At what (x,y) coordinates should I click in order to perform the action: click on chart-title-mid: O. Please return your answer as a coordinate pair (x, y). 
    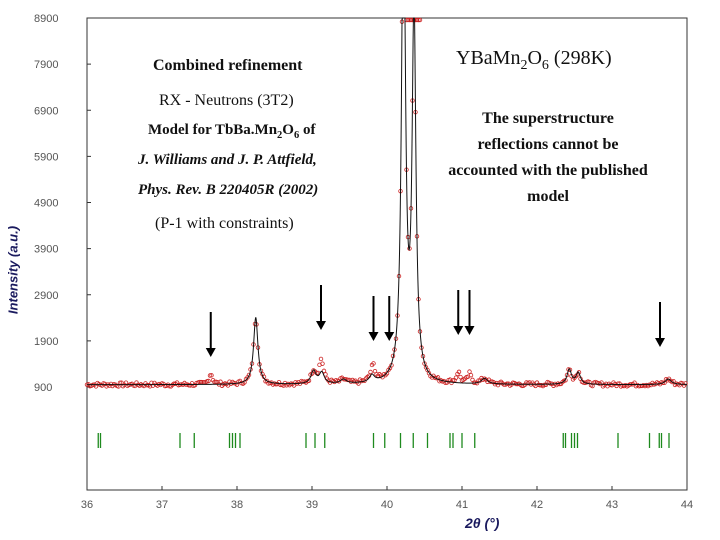
    Looking at the image, I should click on (534, 58).